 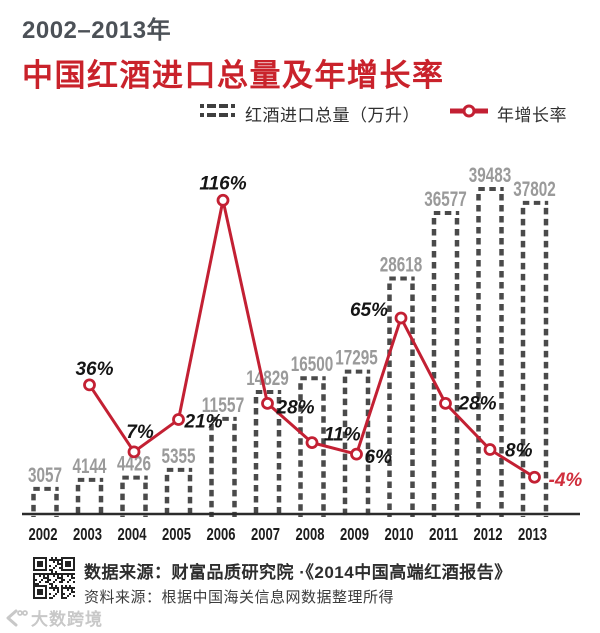 What do you see at coordinates (490, 340) in the screenshot?
I see `bar-2012: 39483` at bounding box center [490, 340].